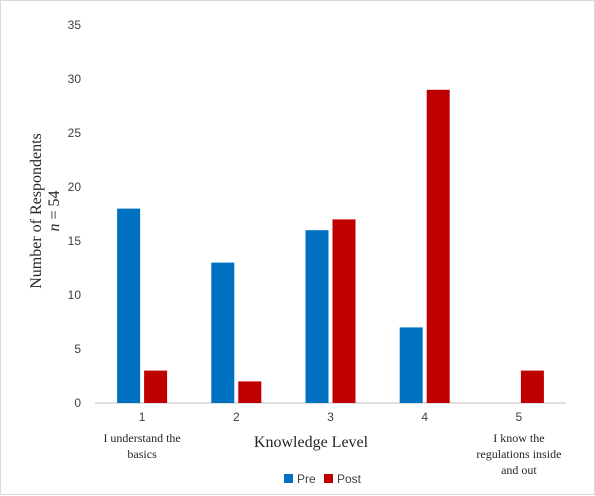 The image size is (595, 496). What do you see at coordinates (75, 79) in the screenshot?
I see `y-tick-label: 30` at bounding box center [75, 79].